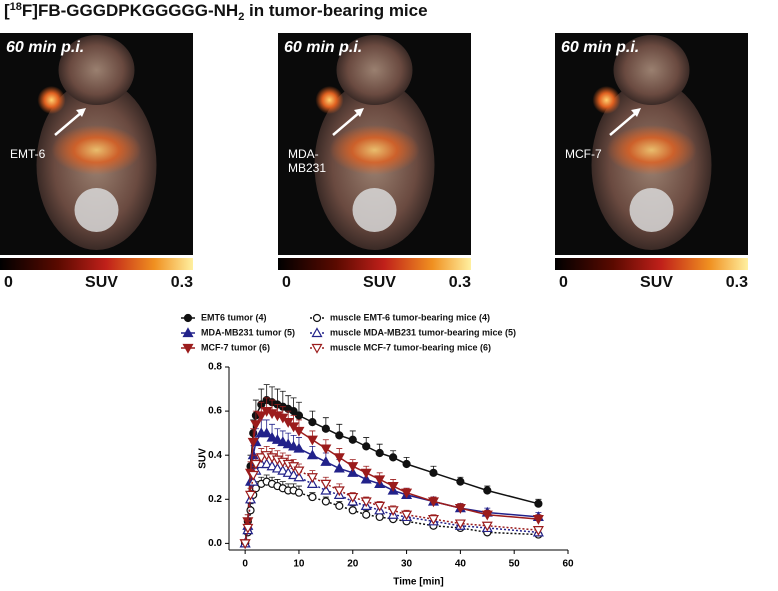 The image size is (778, 591). Describe the element at coordinates (96, 210) in the screenshot. I see `bladder` at that location.